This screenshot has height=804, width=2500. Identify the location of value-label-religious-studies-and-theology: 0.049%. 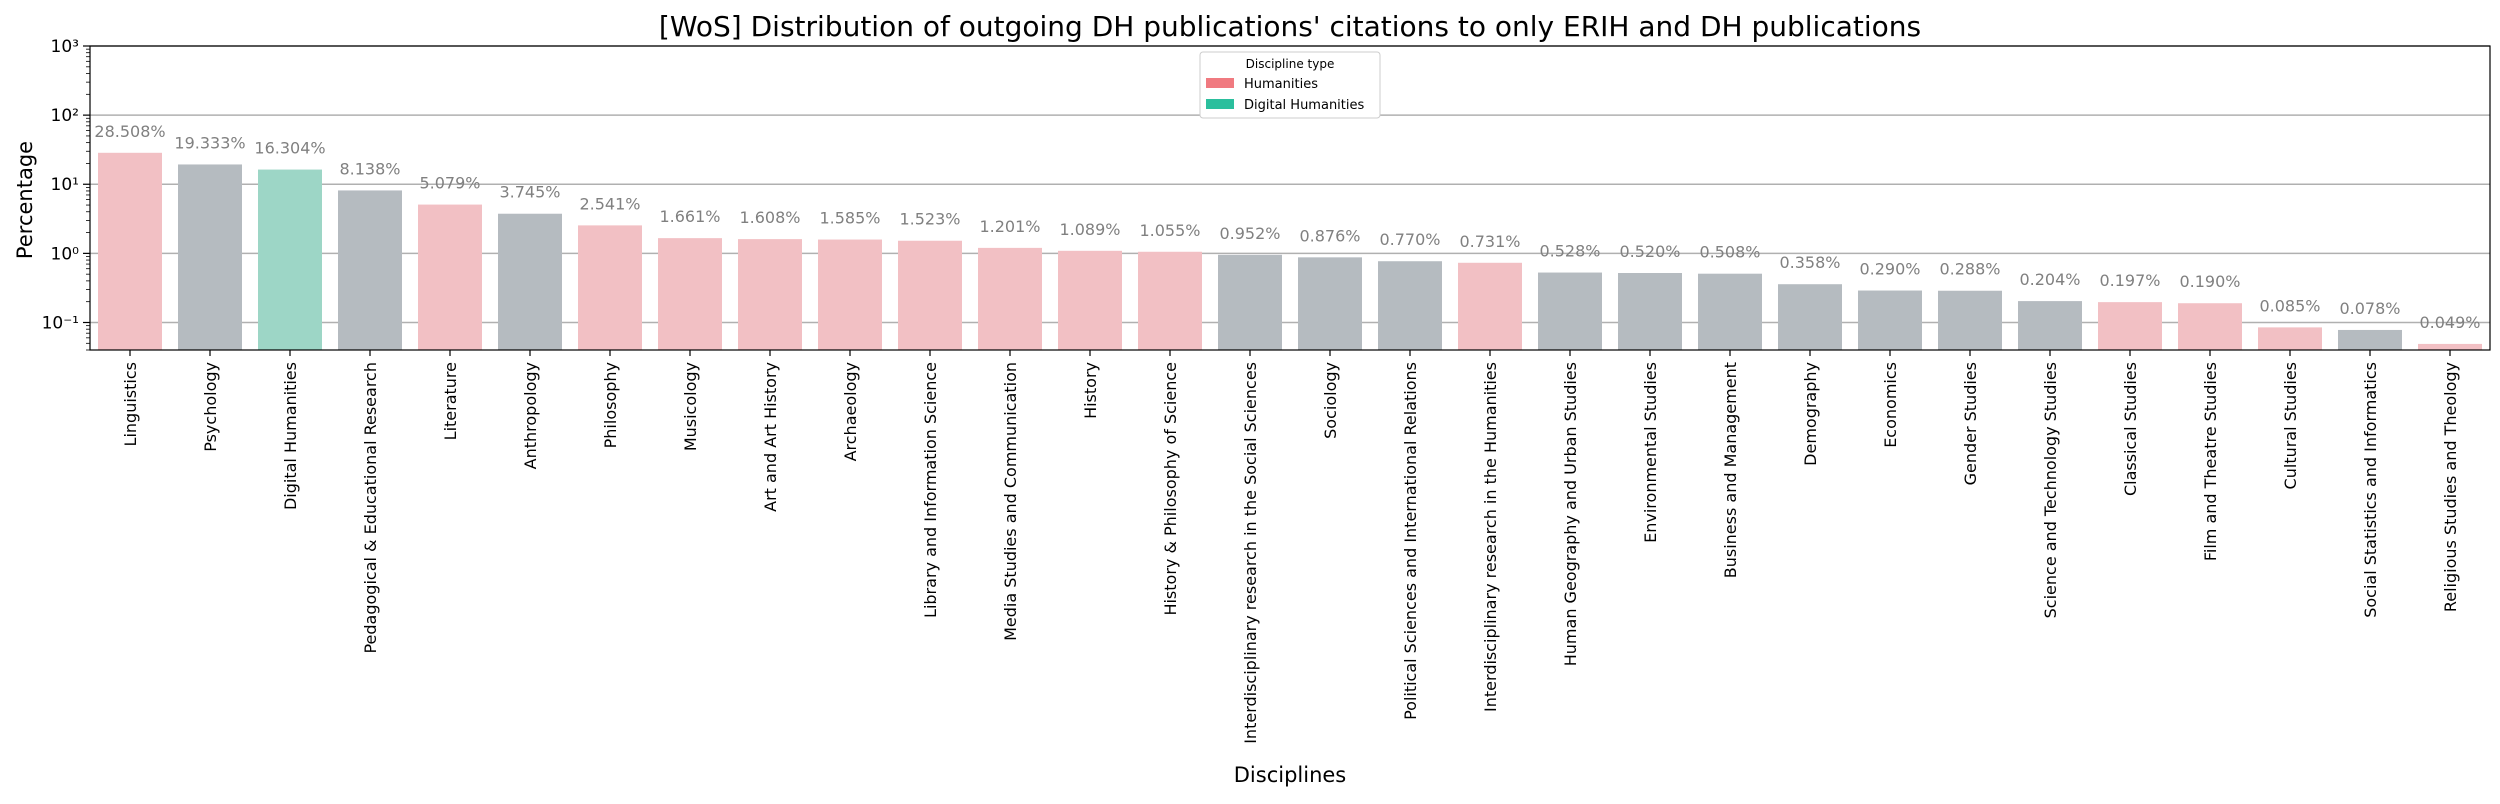
(2449, 322).